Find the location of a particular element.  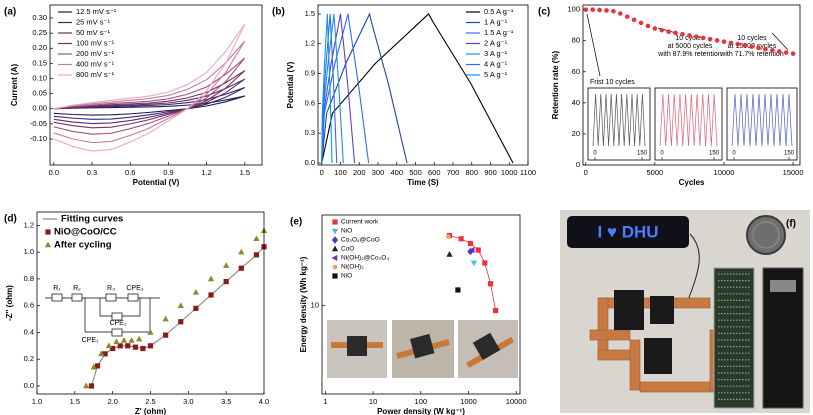

legend-label: 12.5 mV s⁻¹ is located at coordinates (96, 11).